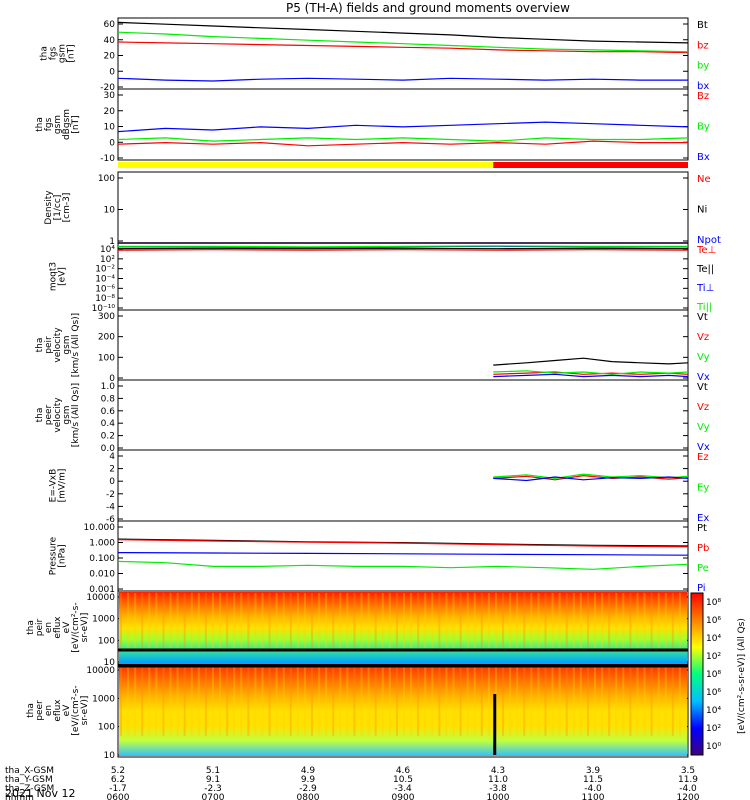  I want to click on axis-row-value: 0700, so click(213, 796).